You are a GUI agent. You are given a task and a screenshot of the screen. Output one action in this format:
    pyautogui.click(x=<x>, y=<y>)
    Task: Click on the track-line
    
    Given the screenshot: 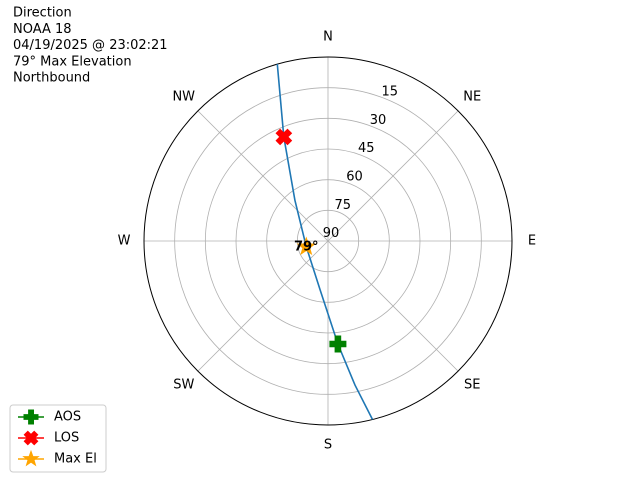 What is the action you would take?
    pyautogui.click(x=325, y=242)
    